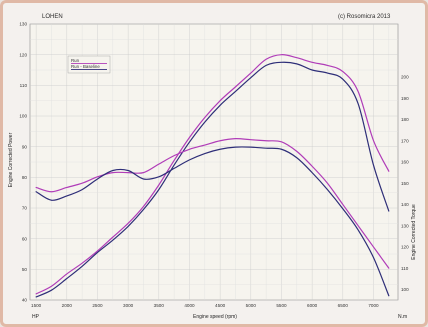 Image resolution: width=428 pixels, height=327 pixels. I want to click on y2-tick-label: 150, so click(405, 183).